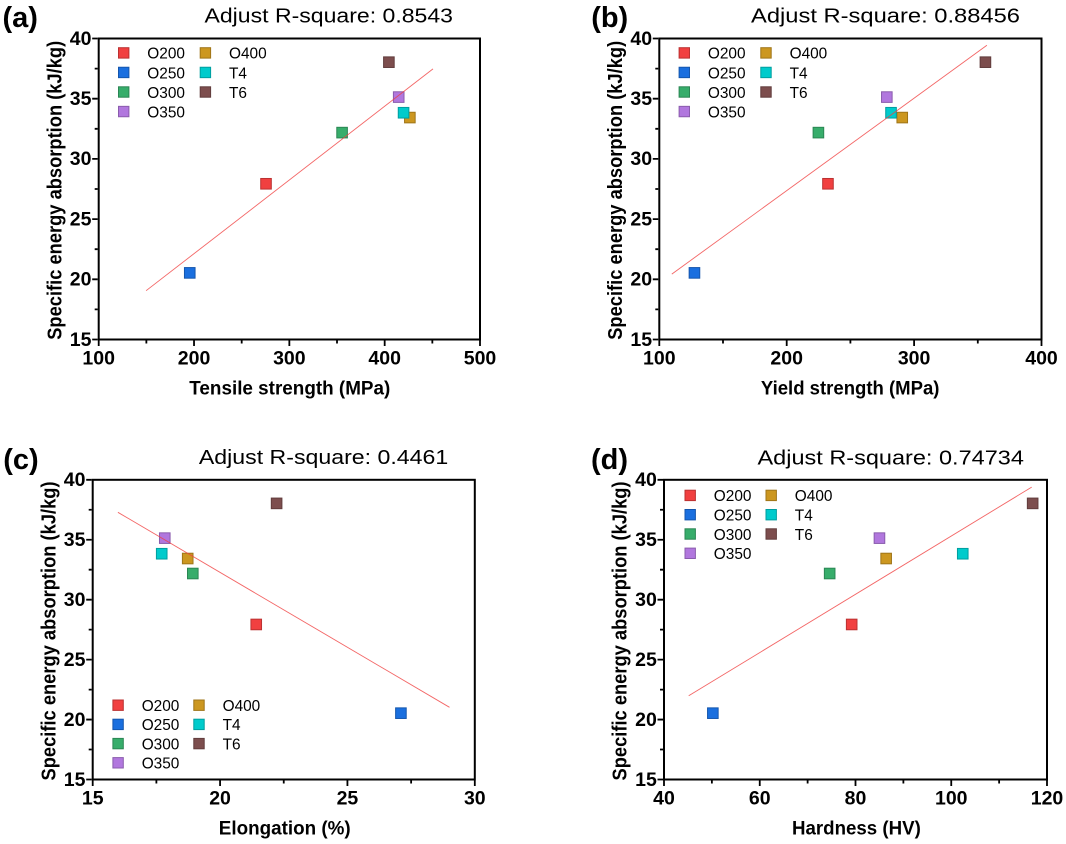 The height and width of the screenshot is (844, 1066). Describe the element at coordinates (323, 458) in the screenshot. I see `svg-text: Adjust R-square: 0.4461` at that location.